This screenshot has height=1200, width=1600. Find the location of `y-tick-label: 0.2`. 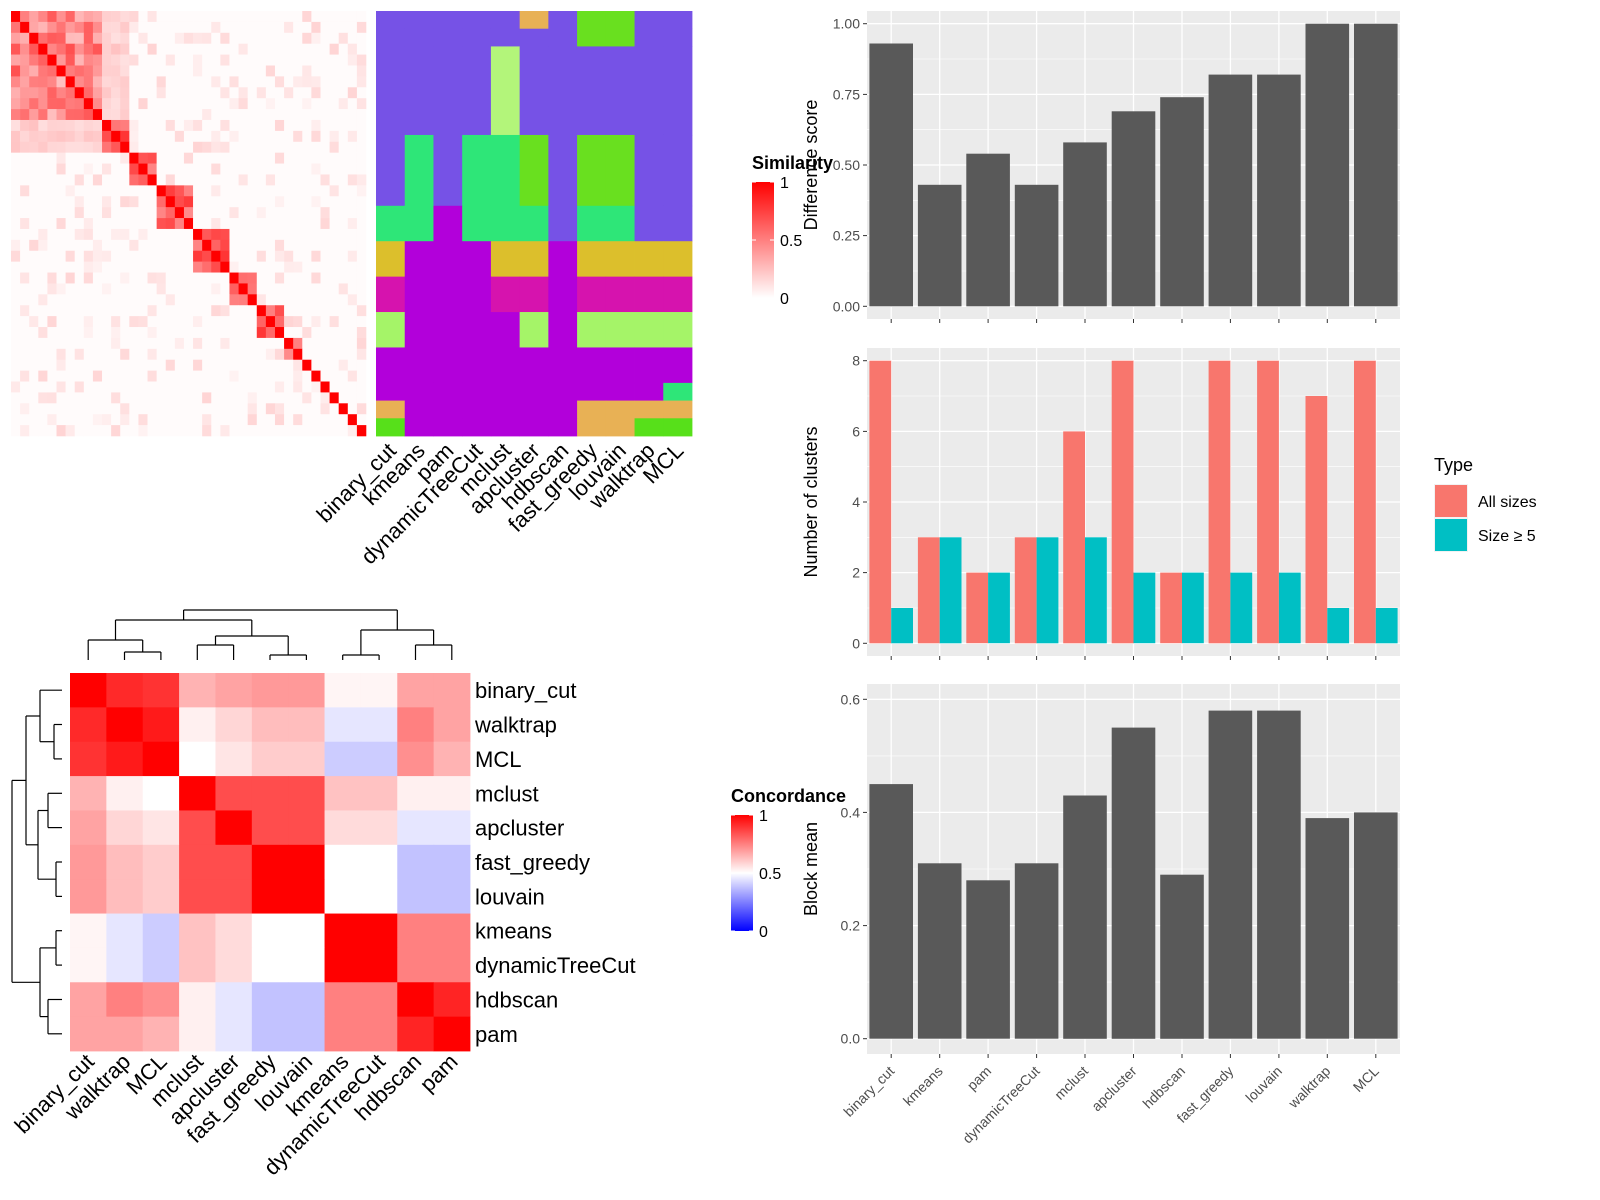

y-tick-label: 0.2 is located at coordinates (851, 926).